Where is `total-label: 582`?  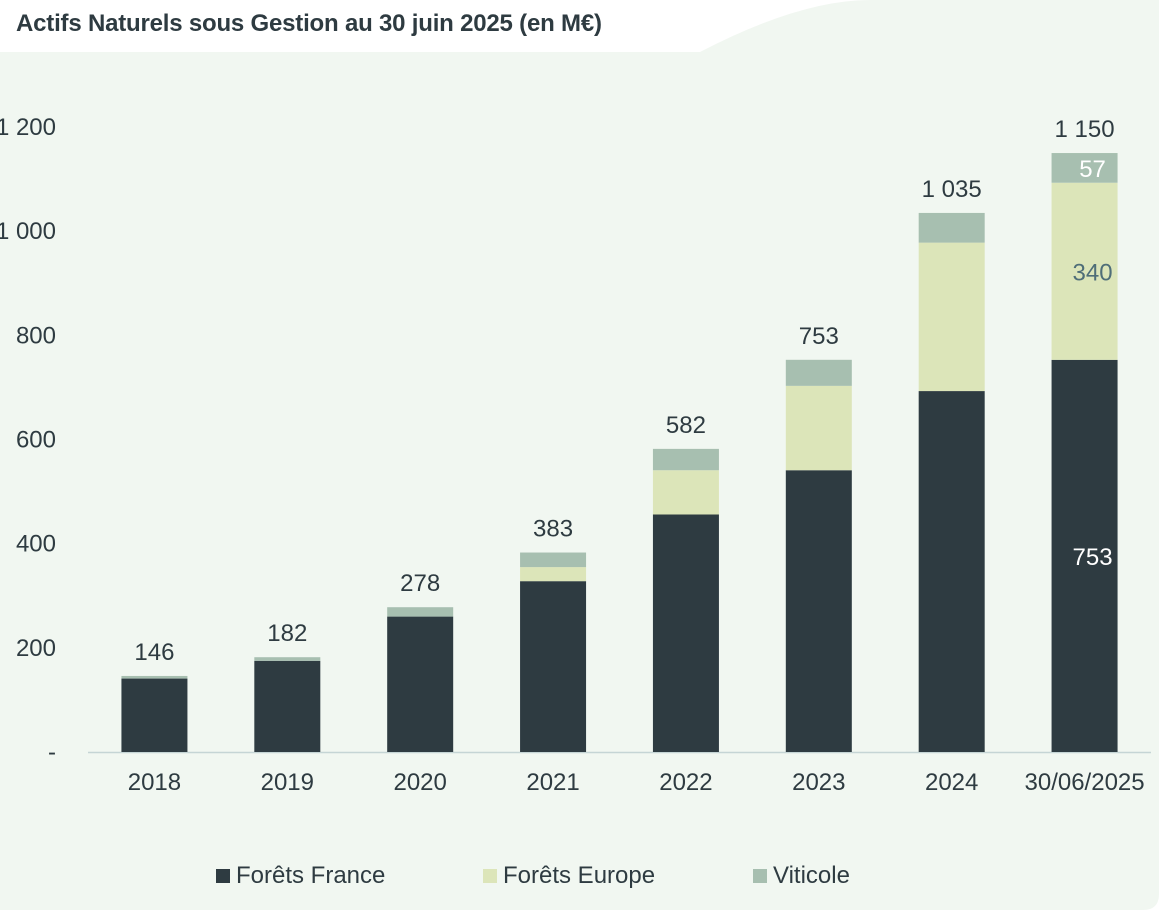
total-label: 582 is located at coordinates (686, 425).